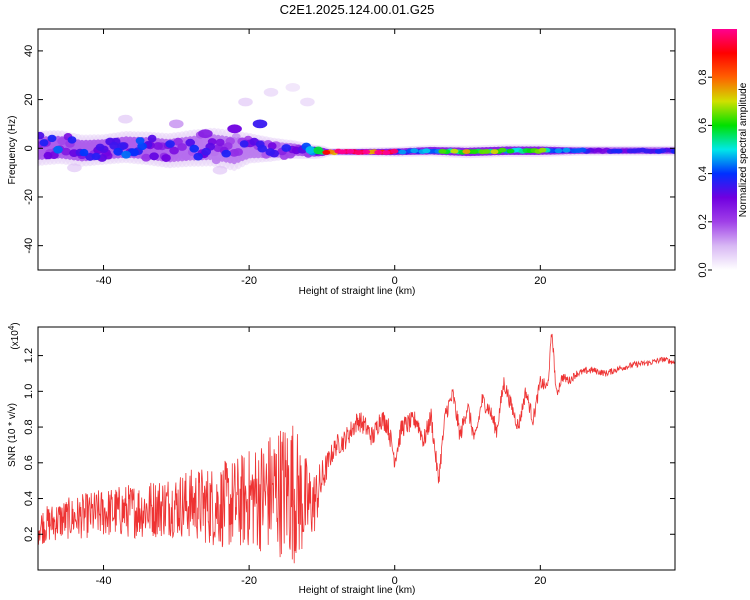  I want to click on snr-y-label: SNR (10 * v/v), so click(12, 435).